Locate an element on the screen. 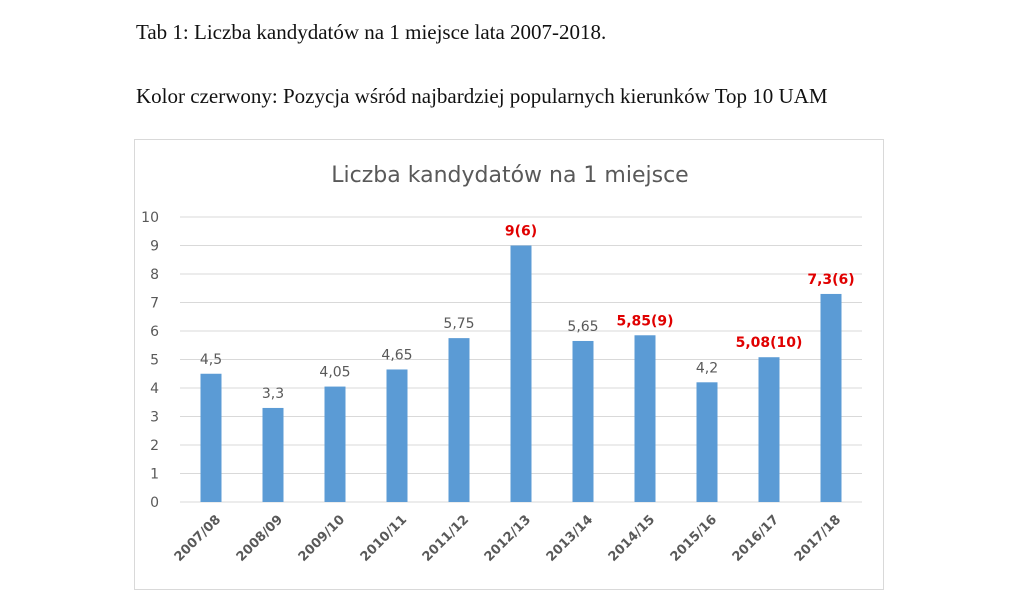 This screenshot has height=597, width=1028. data-label: 4,05 is located at coordinates (334, 373).